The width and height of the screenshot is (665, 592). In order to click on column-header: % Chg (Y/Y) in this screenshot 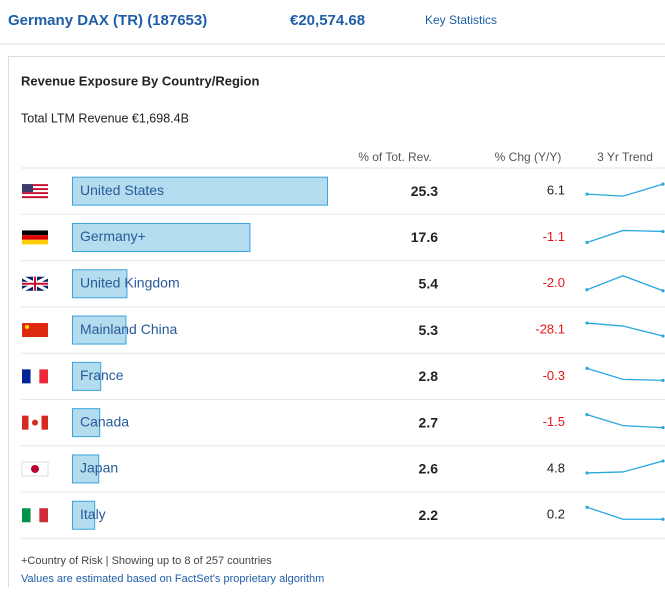, I will do `click(528, 157)`.